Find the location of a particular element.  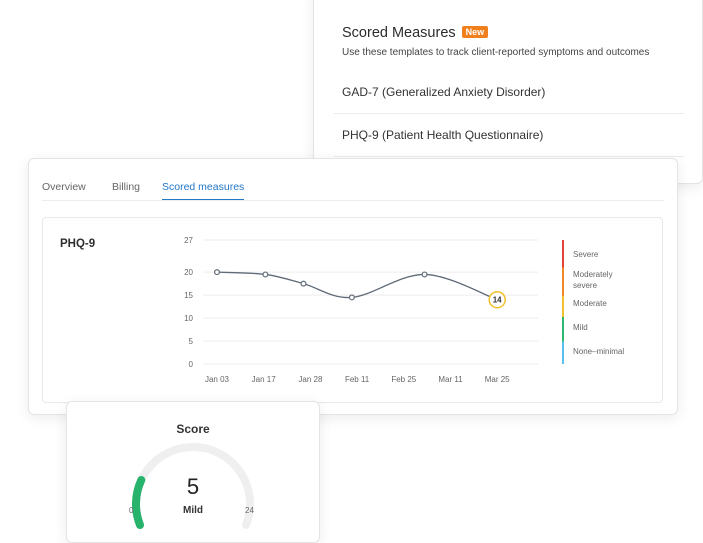

y-tick-label: 5 is located at coordinates (191, 341).